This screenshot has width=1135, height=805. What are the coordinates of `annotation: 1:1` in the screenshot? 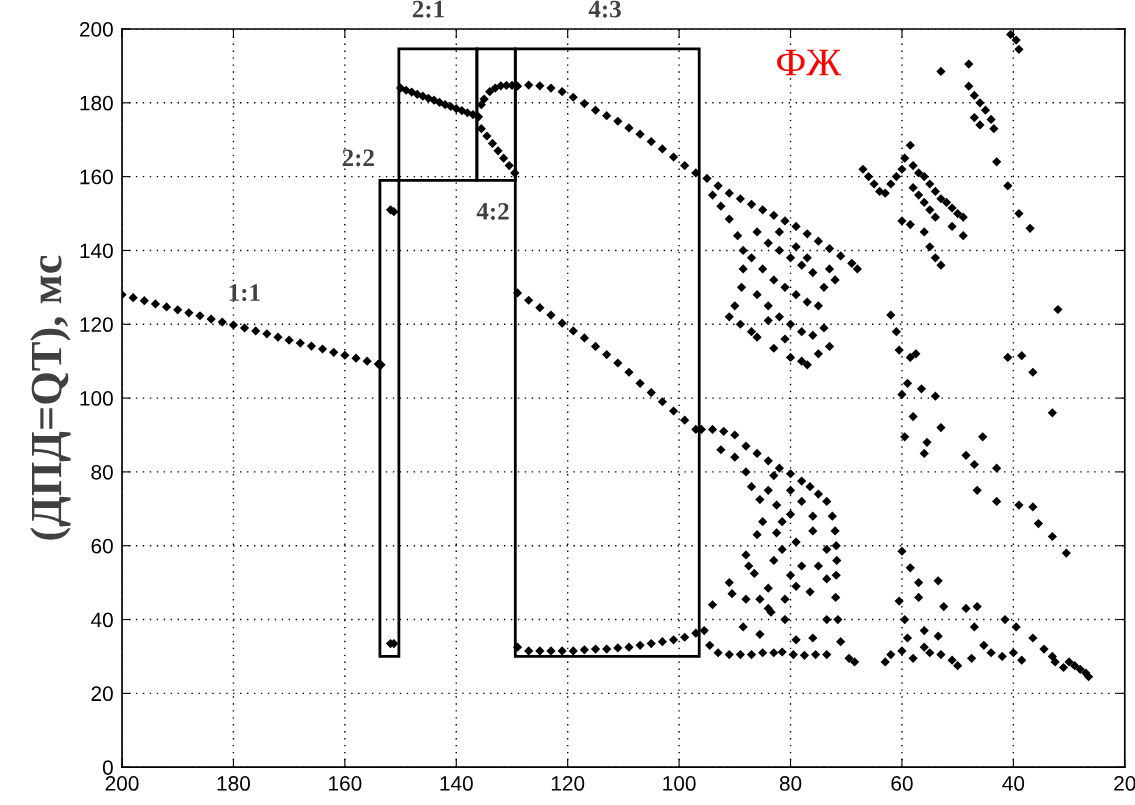 It's located at (244, 293).